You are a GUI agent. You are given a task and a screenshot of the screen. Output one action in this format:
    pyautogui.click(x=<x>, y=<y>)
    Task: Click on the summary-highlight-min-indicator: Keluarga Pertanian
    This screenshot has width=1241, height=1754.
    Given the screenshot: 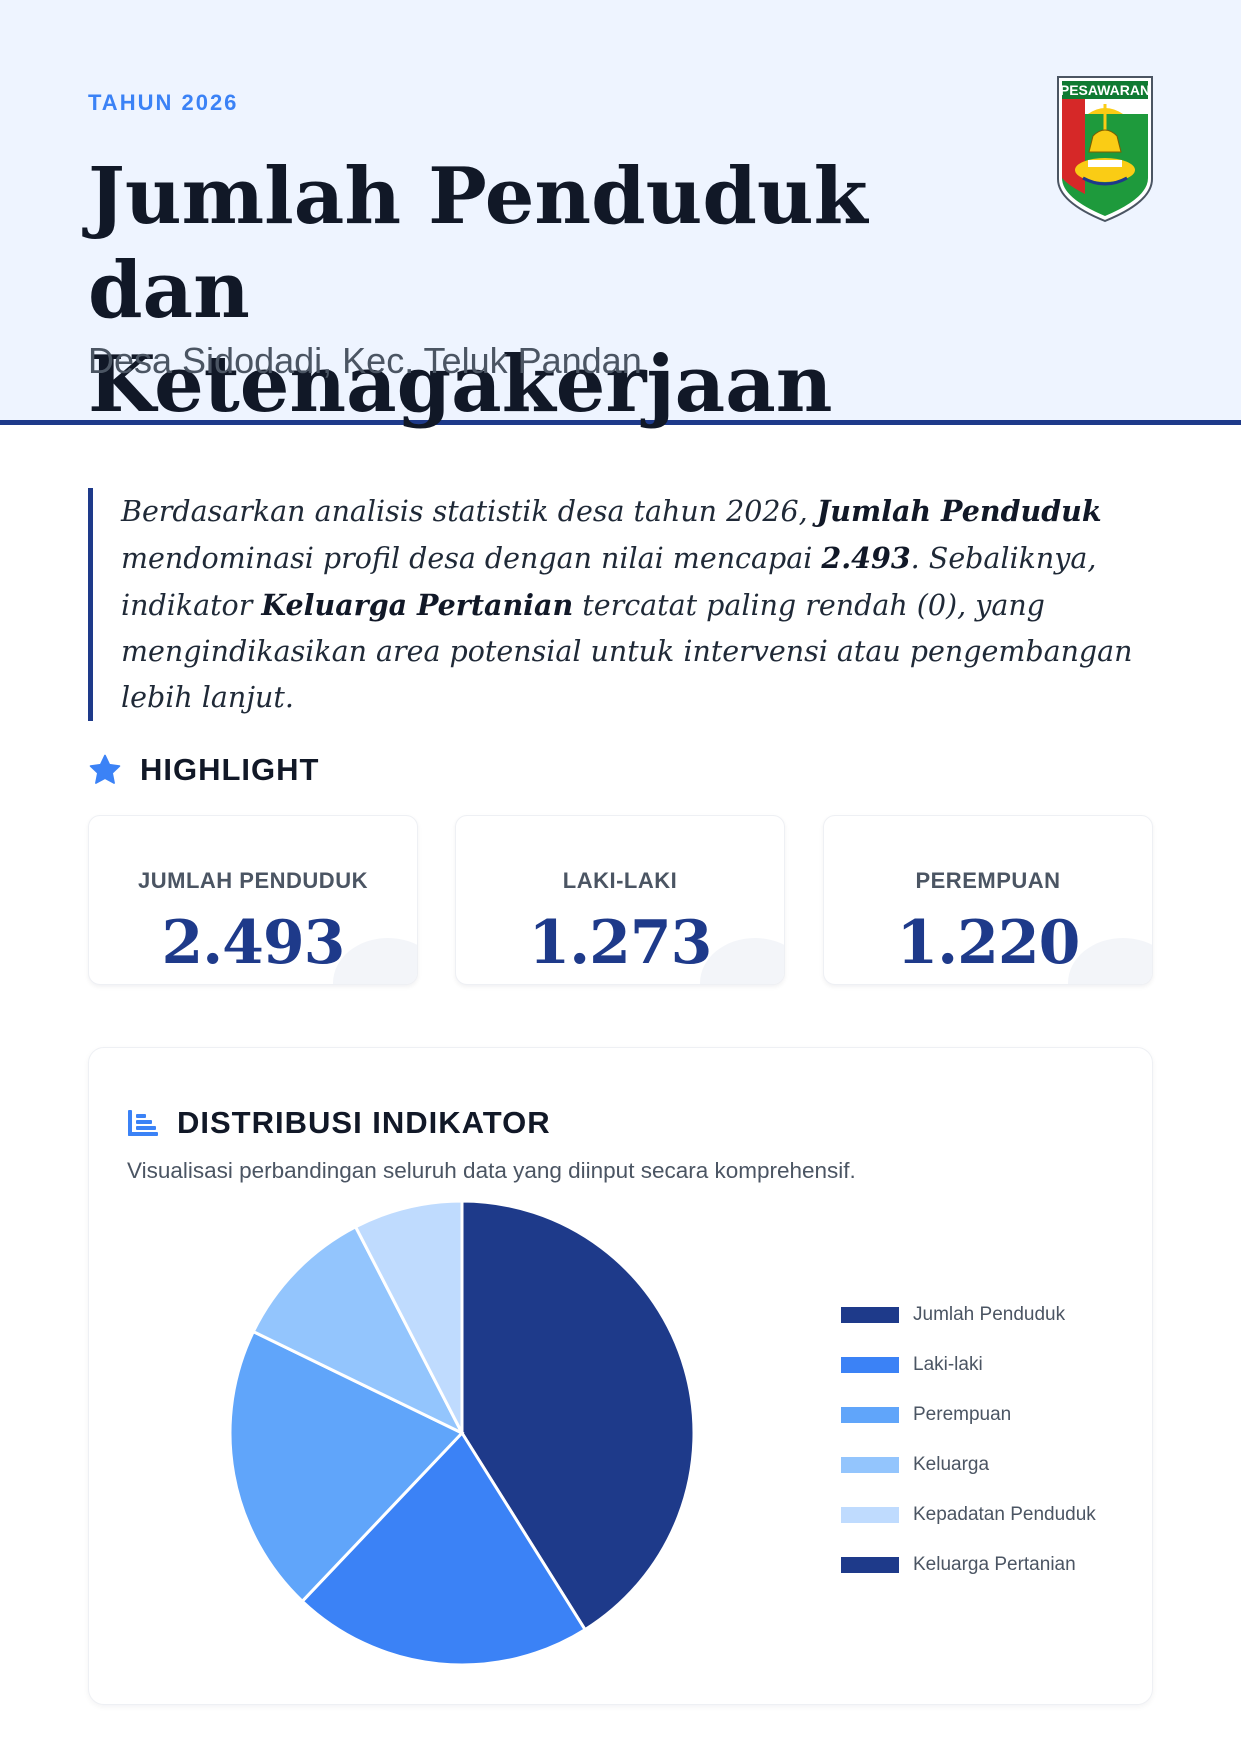 What is the action you would take?
    pyautogui.click(x=417, y=605)
    